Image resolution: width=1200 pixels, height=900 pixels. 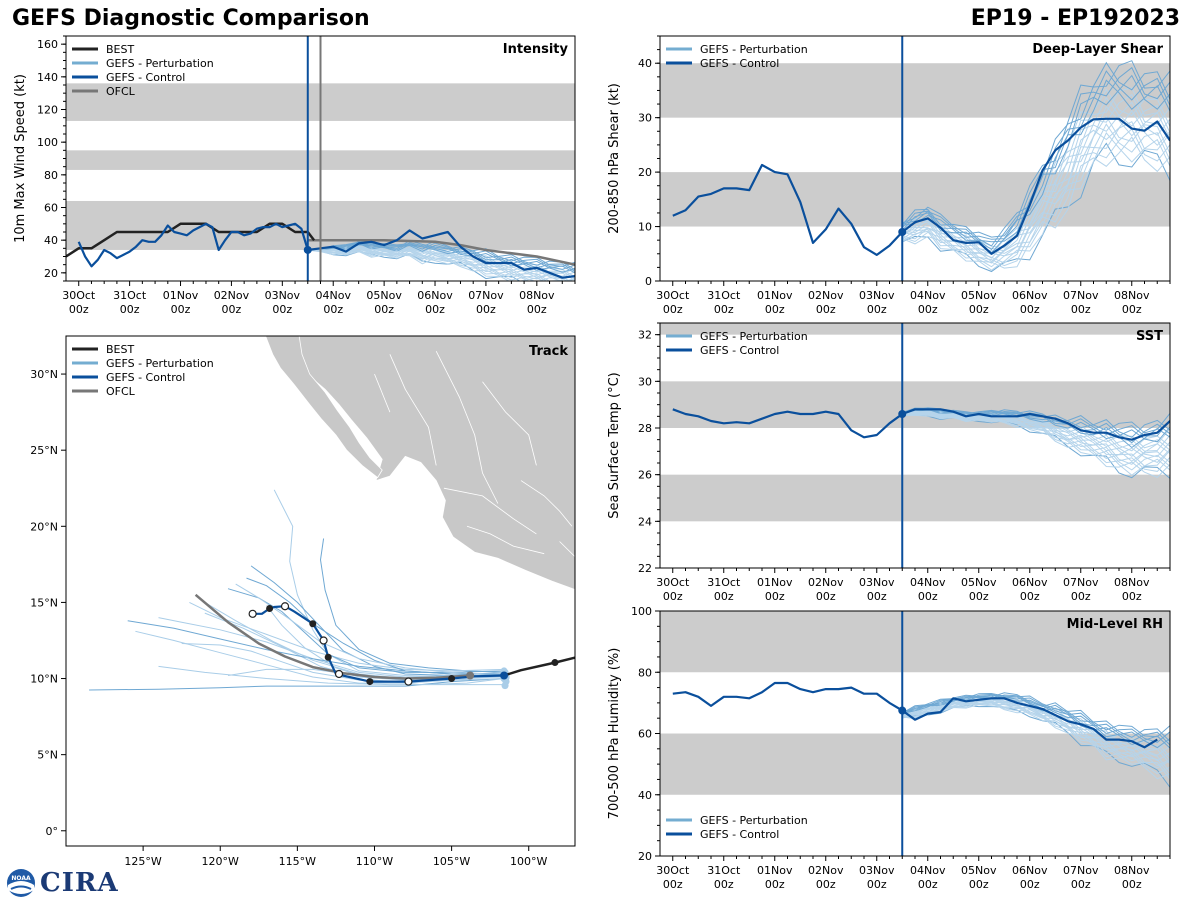 What do you see at coordinates (724, 870) in the screenshot?
I see `rh-xtick-day: 31Oct` at bounding box center [724, 870].